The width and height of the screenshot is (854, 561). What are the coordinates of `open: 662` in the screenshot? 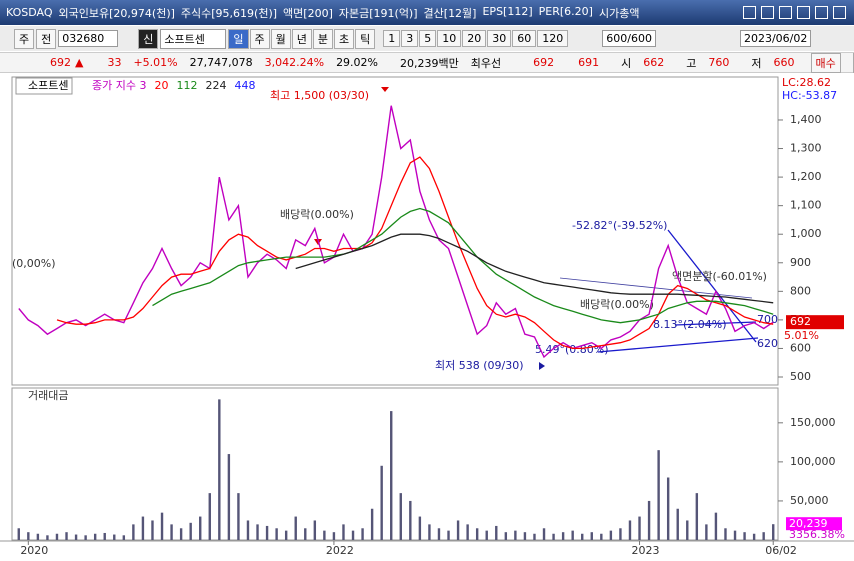 It's located at (654, 62).